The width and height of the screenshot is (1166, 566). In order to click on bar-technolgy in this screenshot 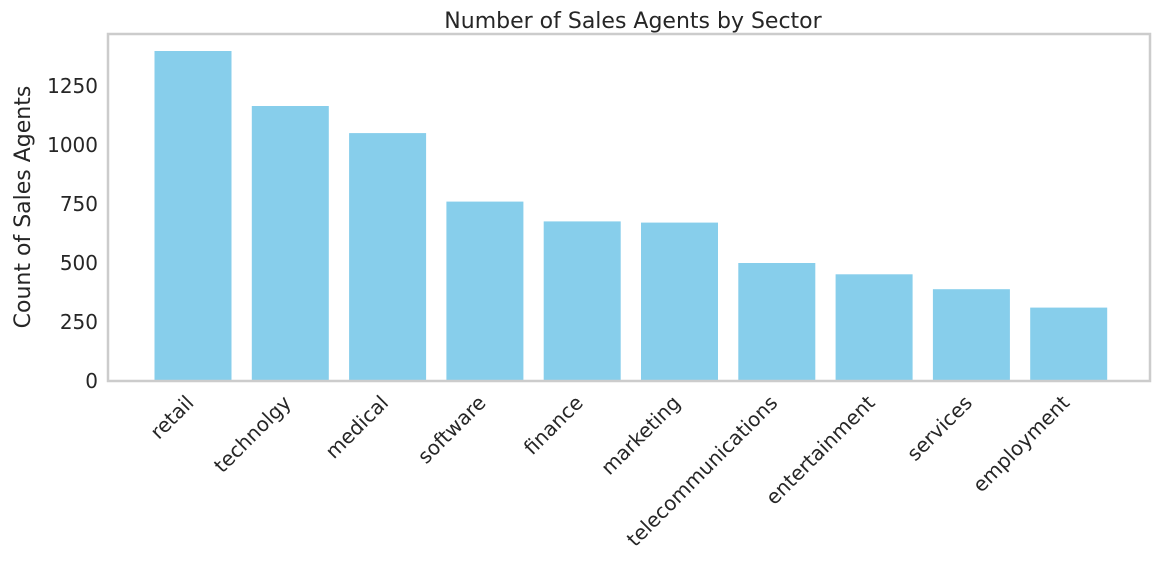, I will do `click(290, 243)`.